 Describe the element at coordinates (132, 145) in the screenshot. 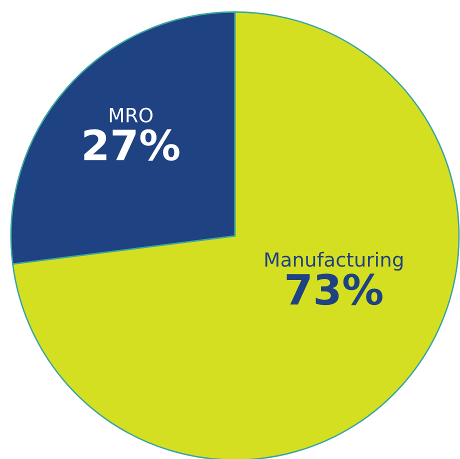

I see `data-label: 27%` at that location.